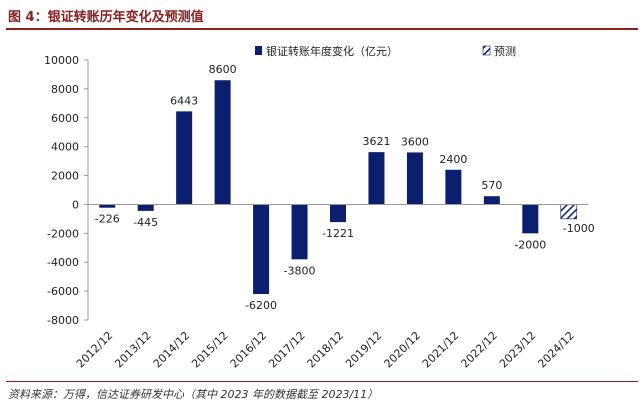  Describe the element at coordinates (61, 60) in the screenshot. I see `y-tick-label: 10000` at that location.